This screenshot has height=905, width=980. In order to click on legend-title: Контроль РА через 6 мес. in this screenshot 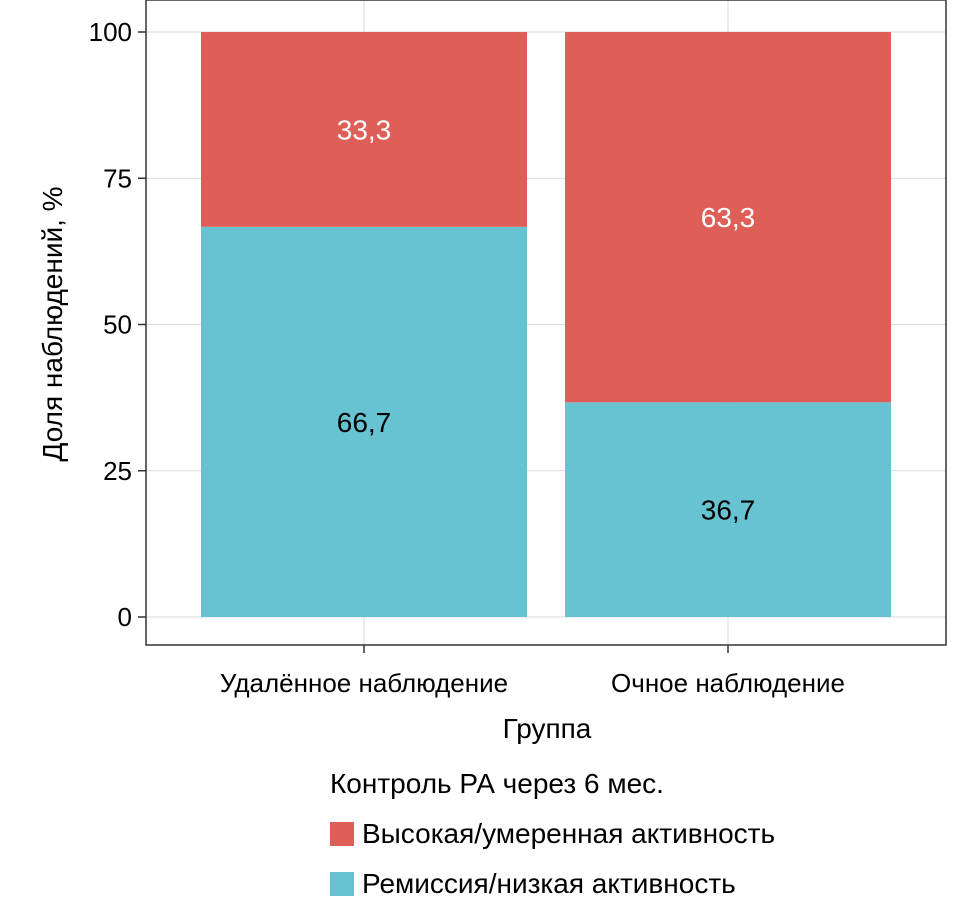, I will do `click(497, 783)`.